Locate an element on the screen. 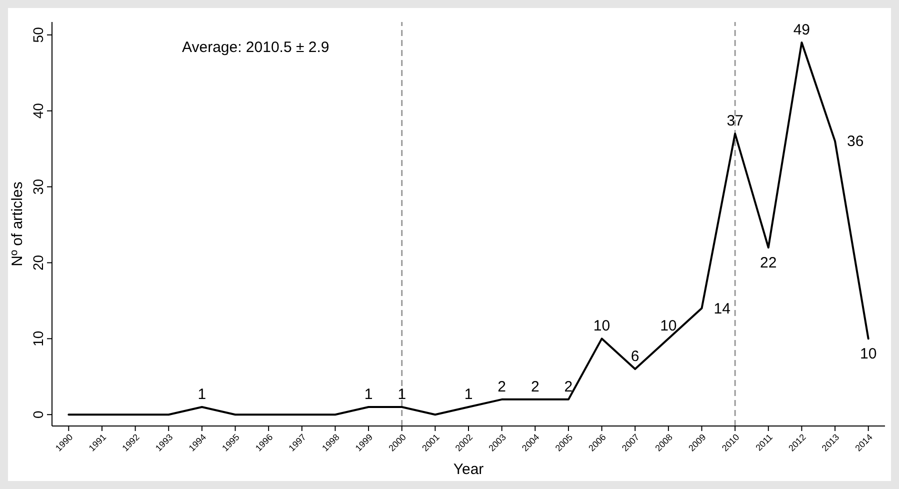 This screenshot has height=489, width=899. y-tick-label: 0 is located at coordinates (38, 414).